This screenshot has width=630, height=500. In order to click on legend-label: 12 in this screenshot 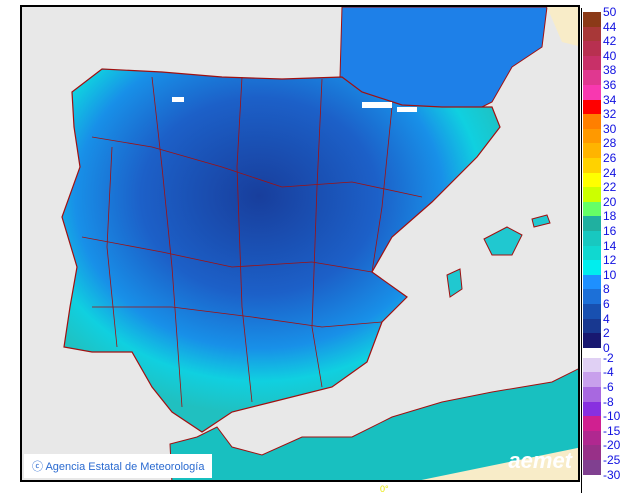, I will do `click(610, 260)`.